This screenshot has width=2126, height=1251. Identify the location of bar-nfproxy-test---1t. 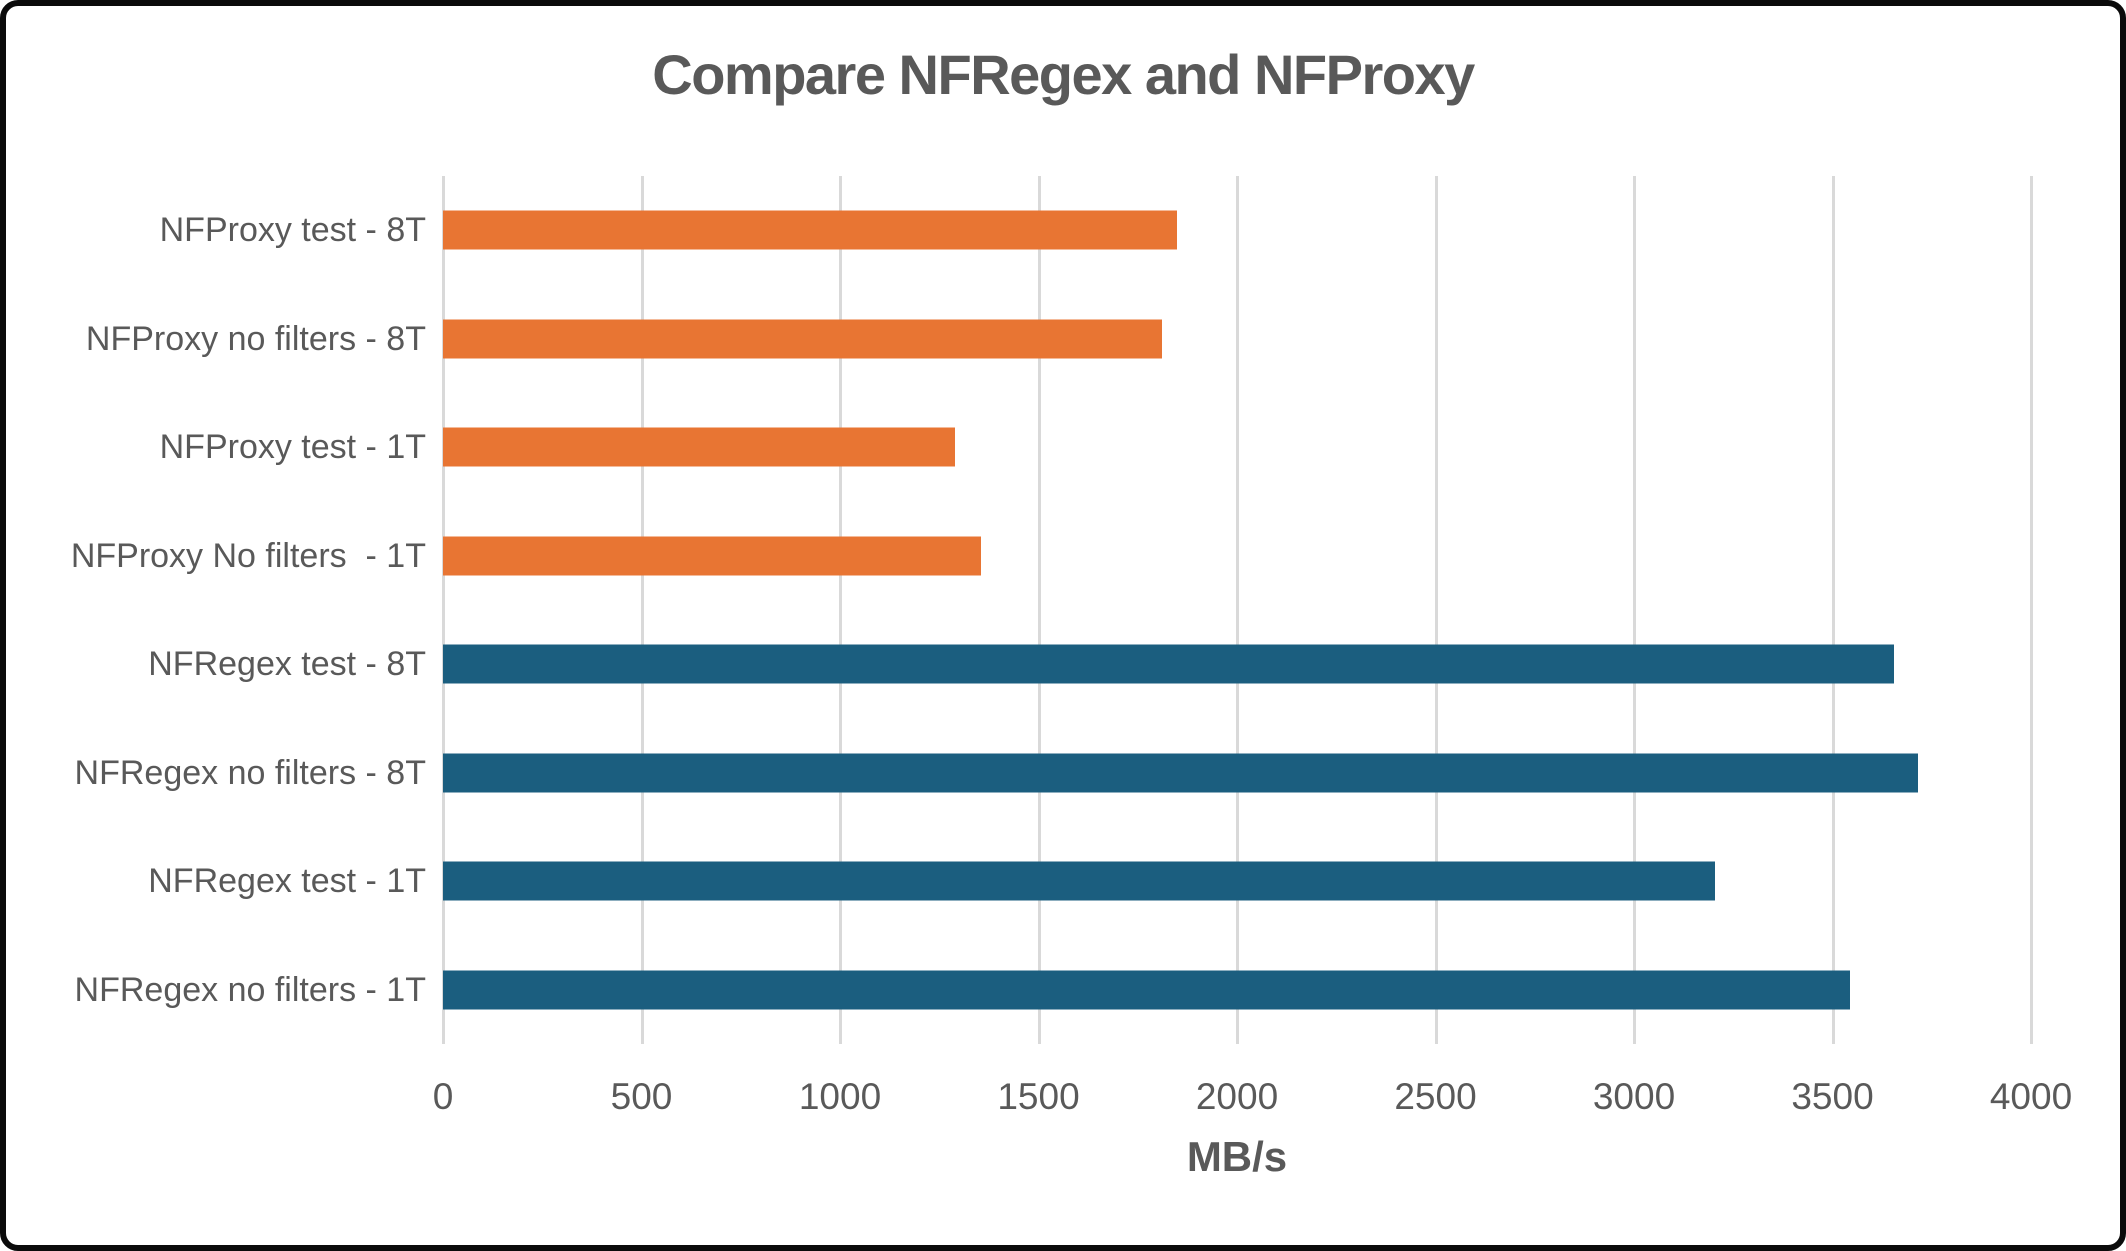
(699, 447).